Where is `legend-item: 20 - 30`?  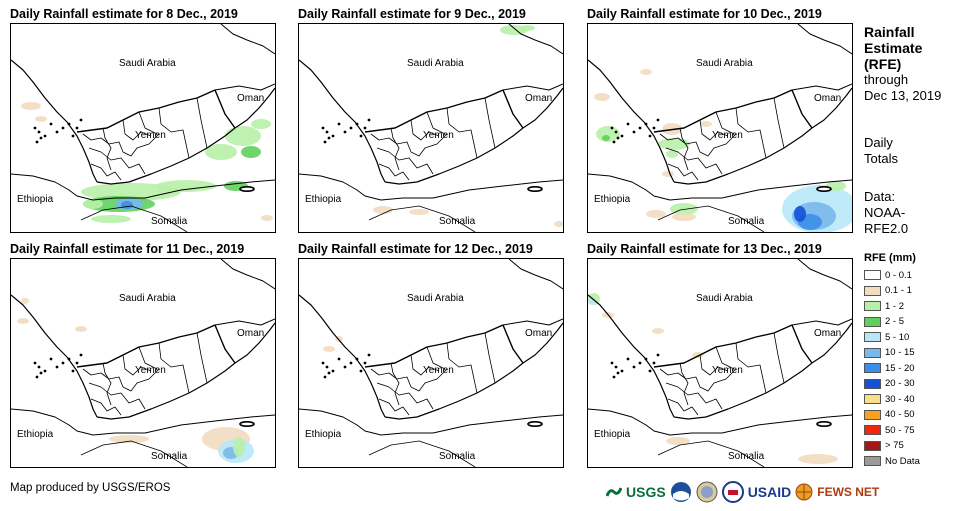 legend-item: 20 - 30 is located at coordinates (889, 384).